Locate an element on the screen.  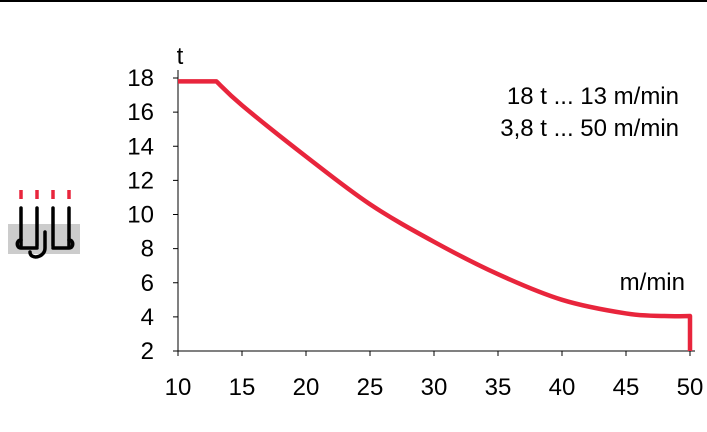
y-tick-label: 12 is located at coordinates (140, 180).